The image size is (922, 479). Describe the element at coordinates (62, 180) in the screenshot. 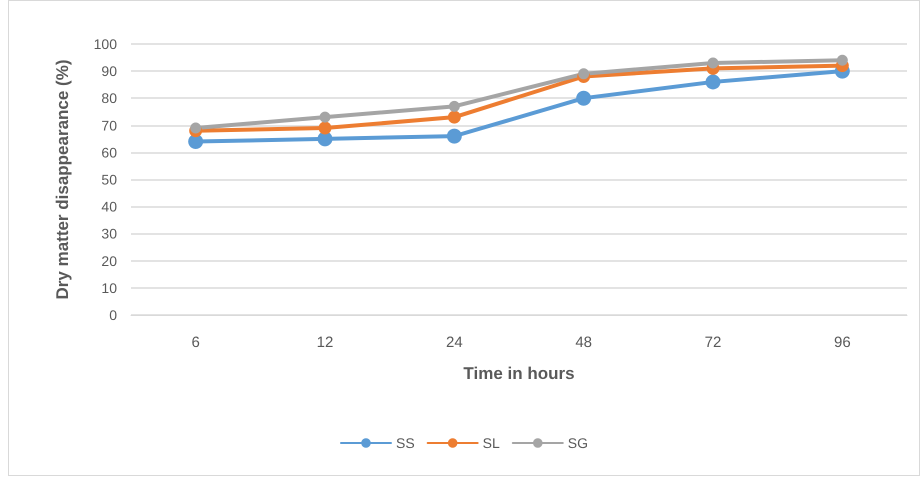

I see `y-axis-title: Dry matter disappearance (%)` at that location.